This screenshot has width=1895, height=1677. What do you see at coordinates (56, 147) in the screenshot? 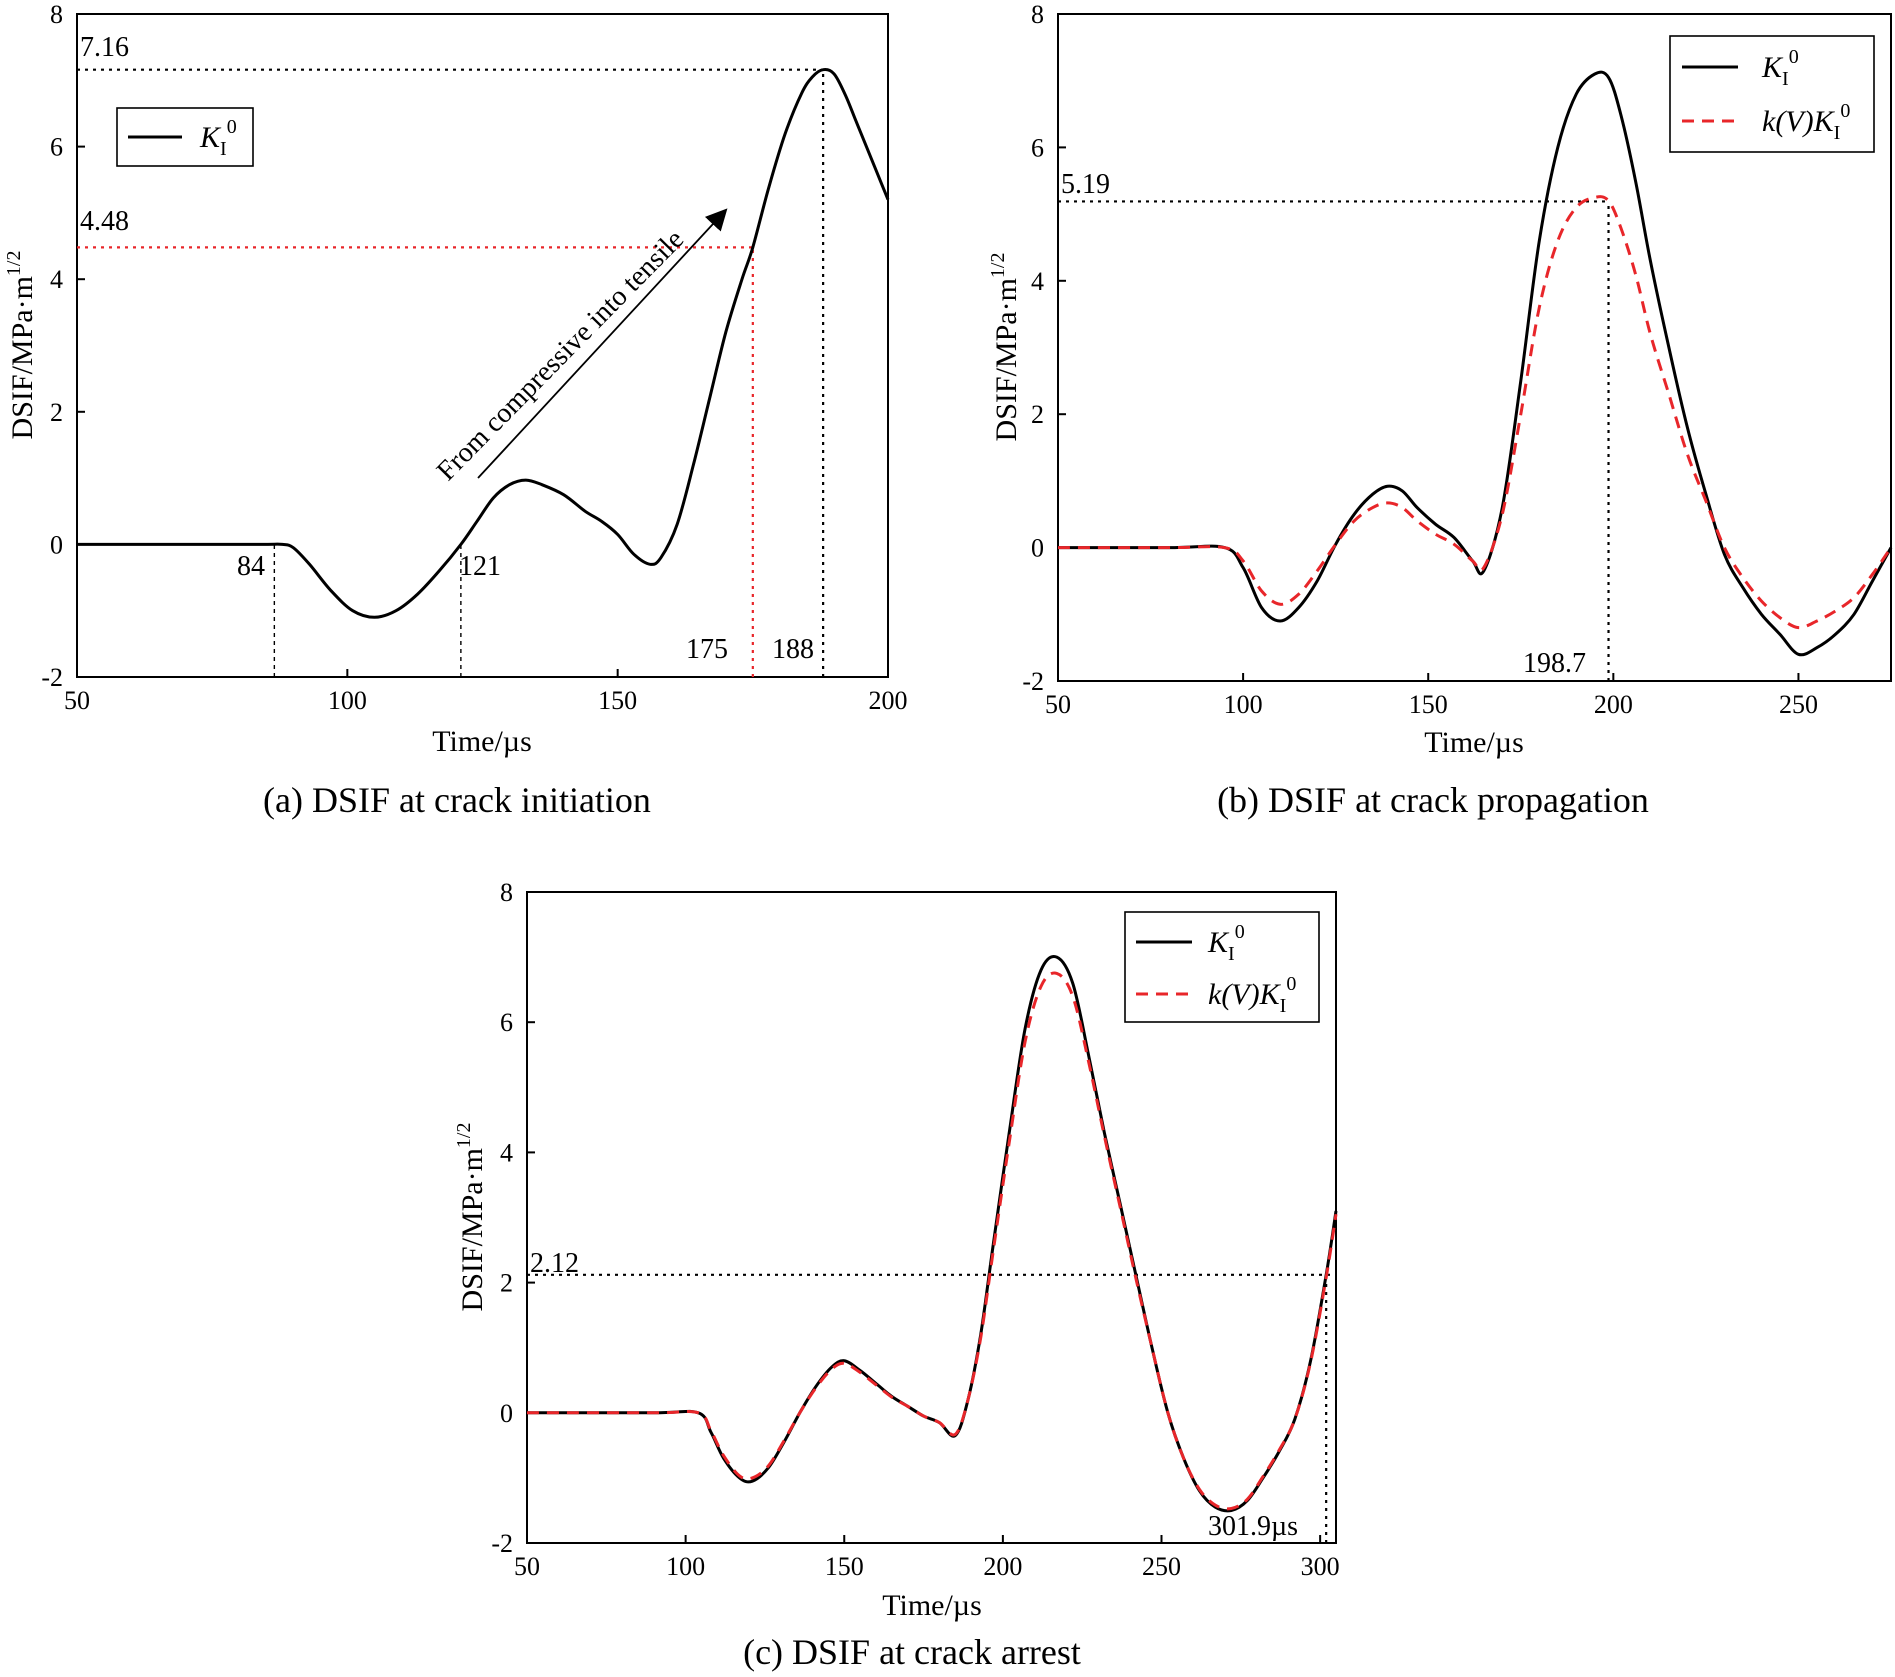
I see `panel-a-y-tick-label: 6` at bounding box center [56, 147].